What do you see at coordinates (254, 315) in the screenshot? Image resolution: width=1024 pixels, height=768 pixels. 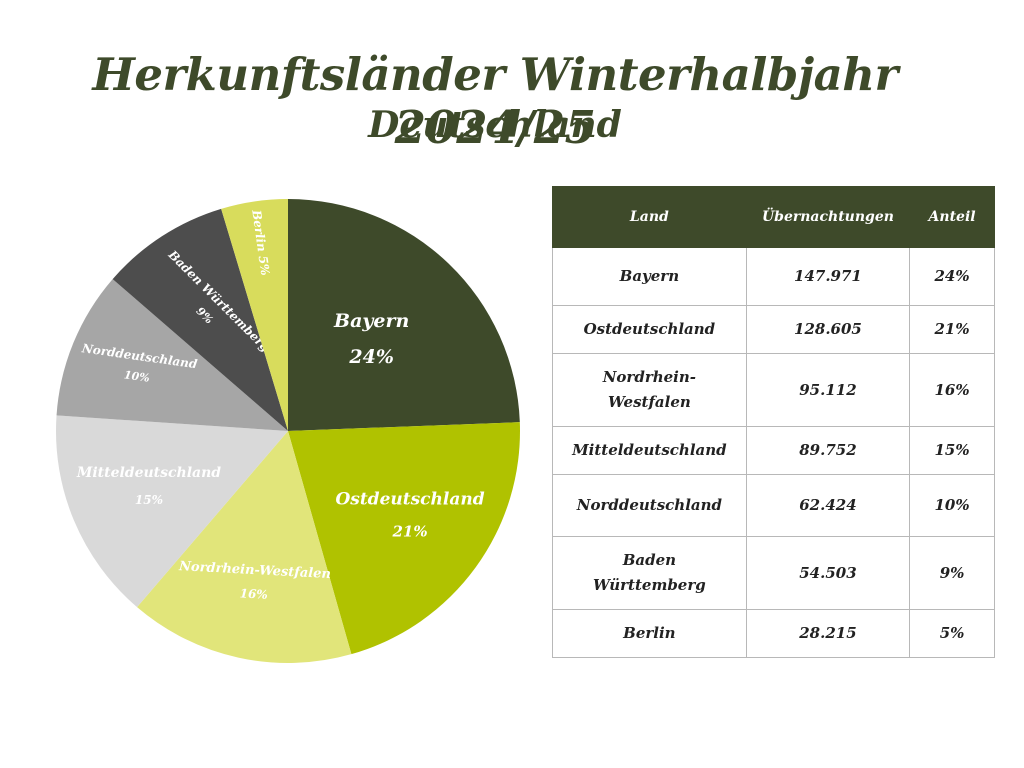 I see `pie-slice-berlin` at bounding box center [254, 315].